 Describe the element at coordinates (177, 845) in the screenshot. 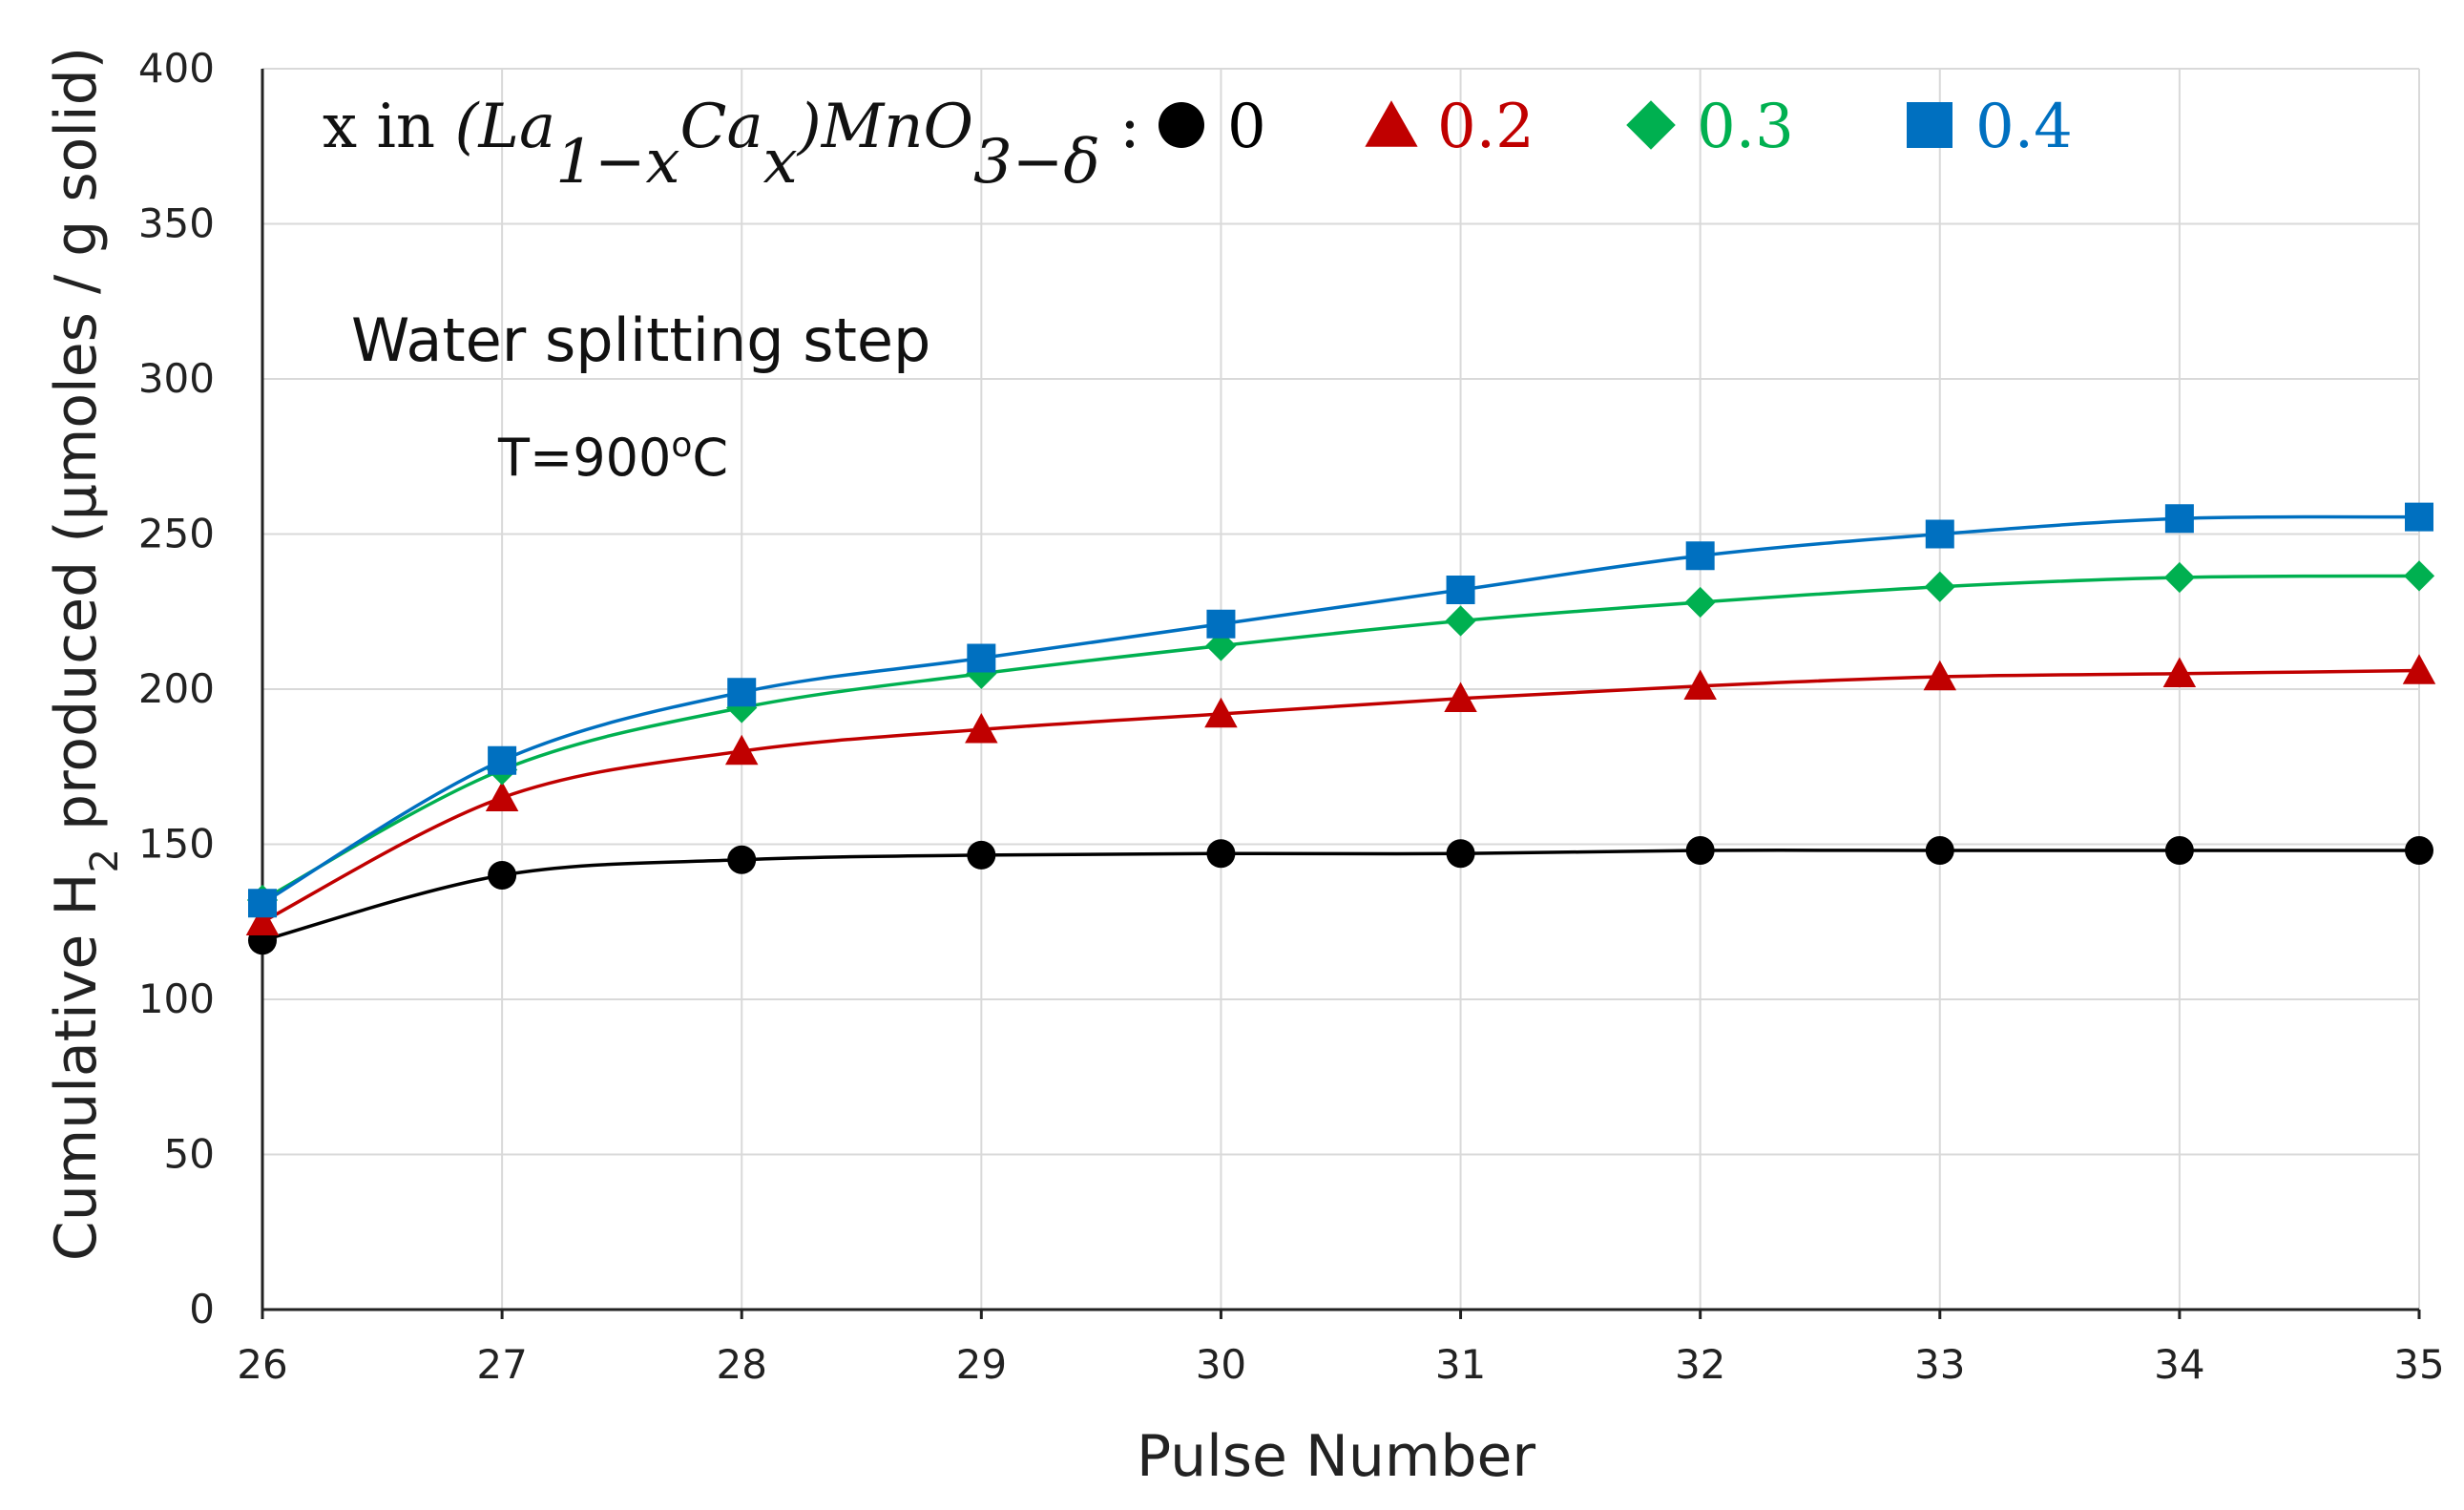

I see `y-tick-label: 150` at that location.